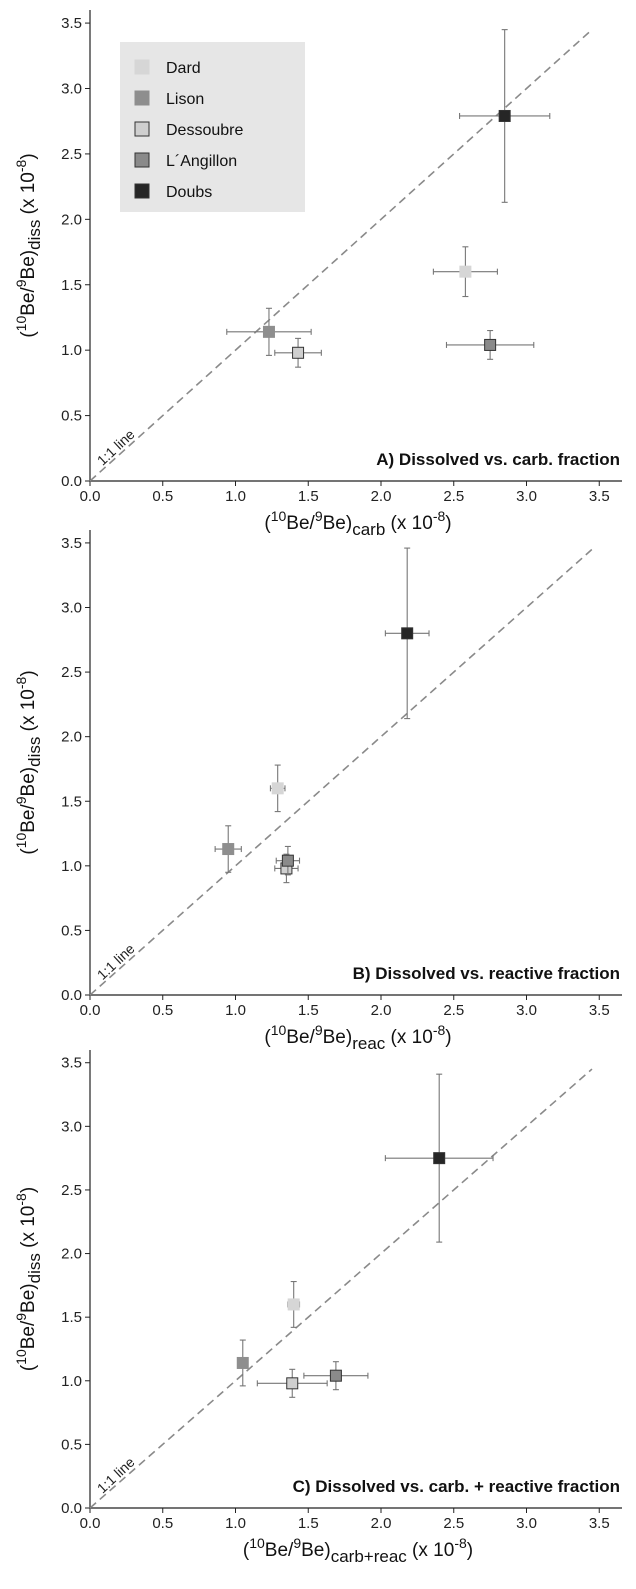 The height and width of the screenshot is (1589, 636). What do you see at coordinates (183, 68) in the screenshot?
I see `legend-item-label: Dard` at bounding box center [183, 68].